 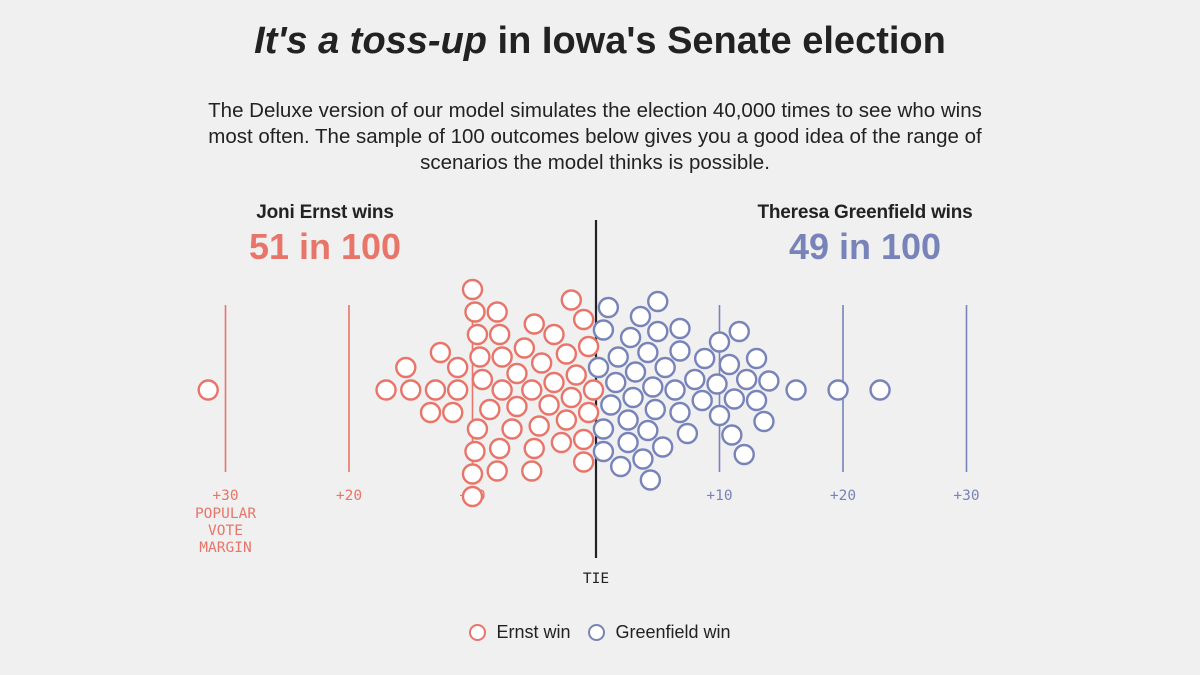 What do you see at coordinates (865, 235) in the screenshot?
I see `greenfield-win-summary: Theresa Greenfield wins 49 in 100` at bounding box center [865, 235].